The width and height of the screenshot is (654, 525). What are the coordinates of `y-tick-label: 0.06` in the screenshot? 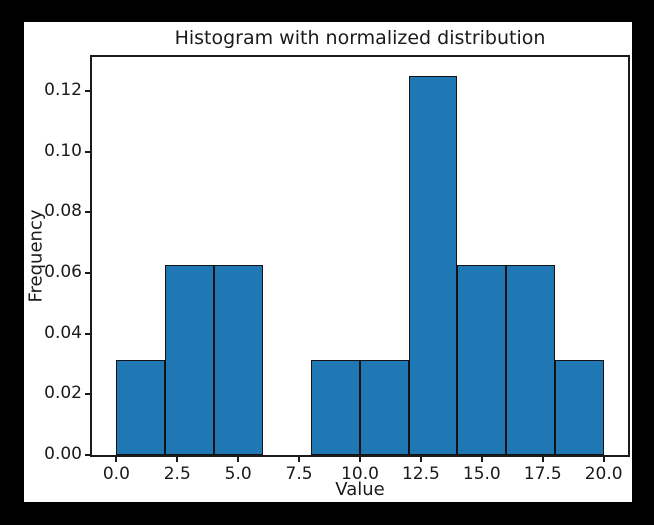 It's located at (63, 272).